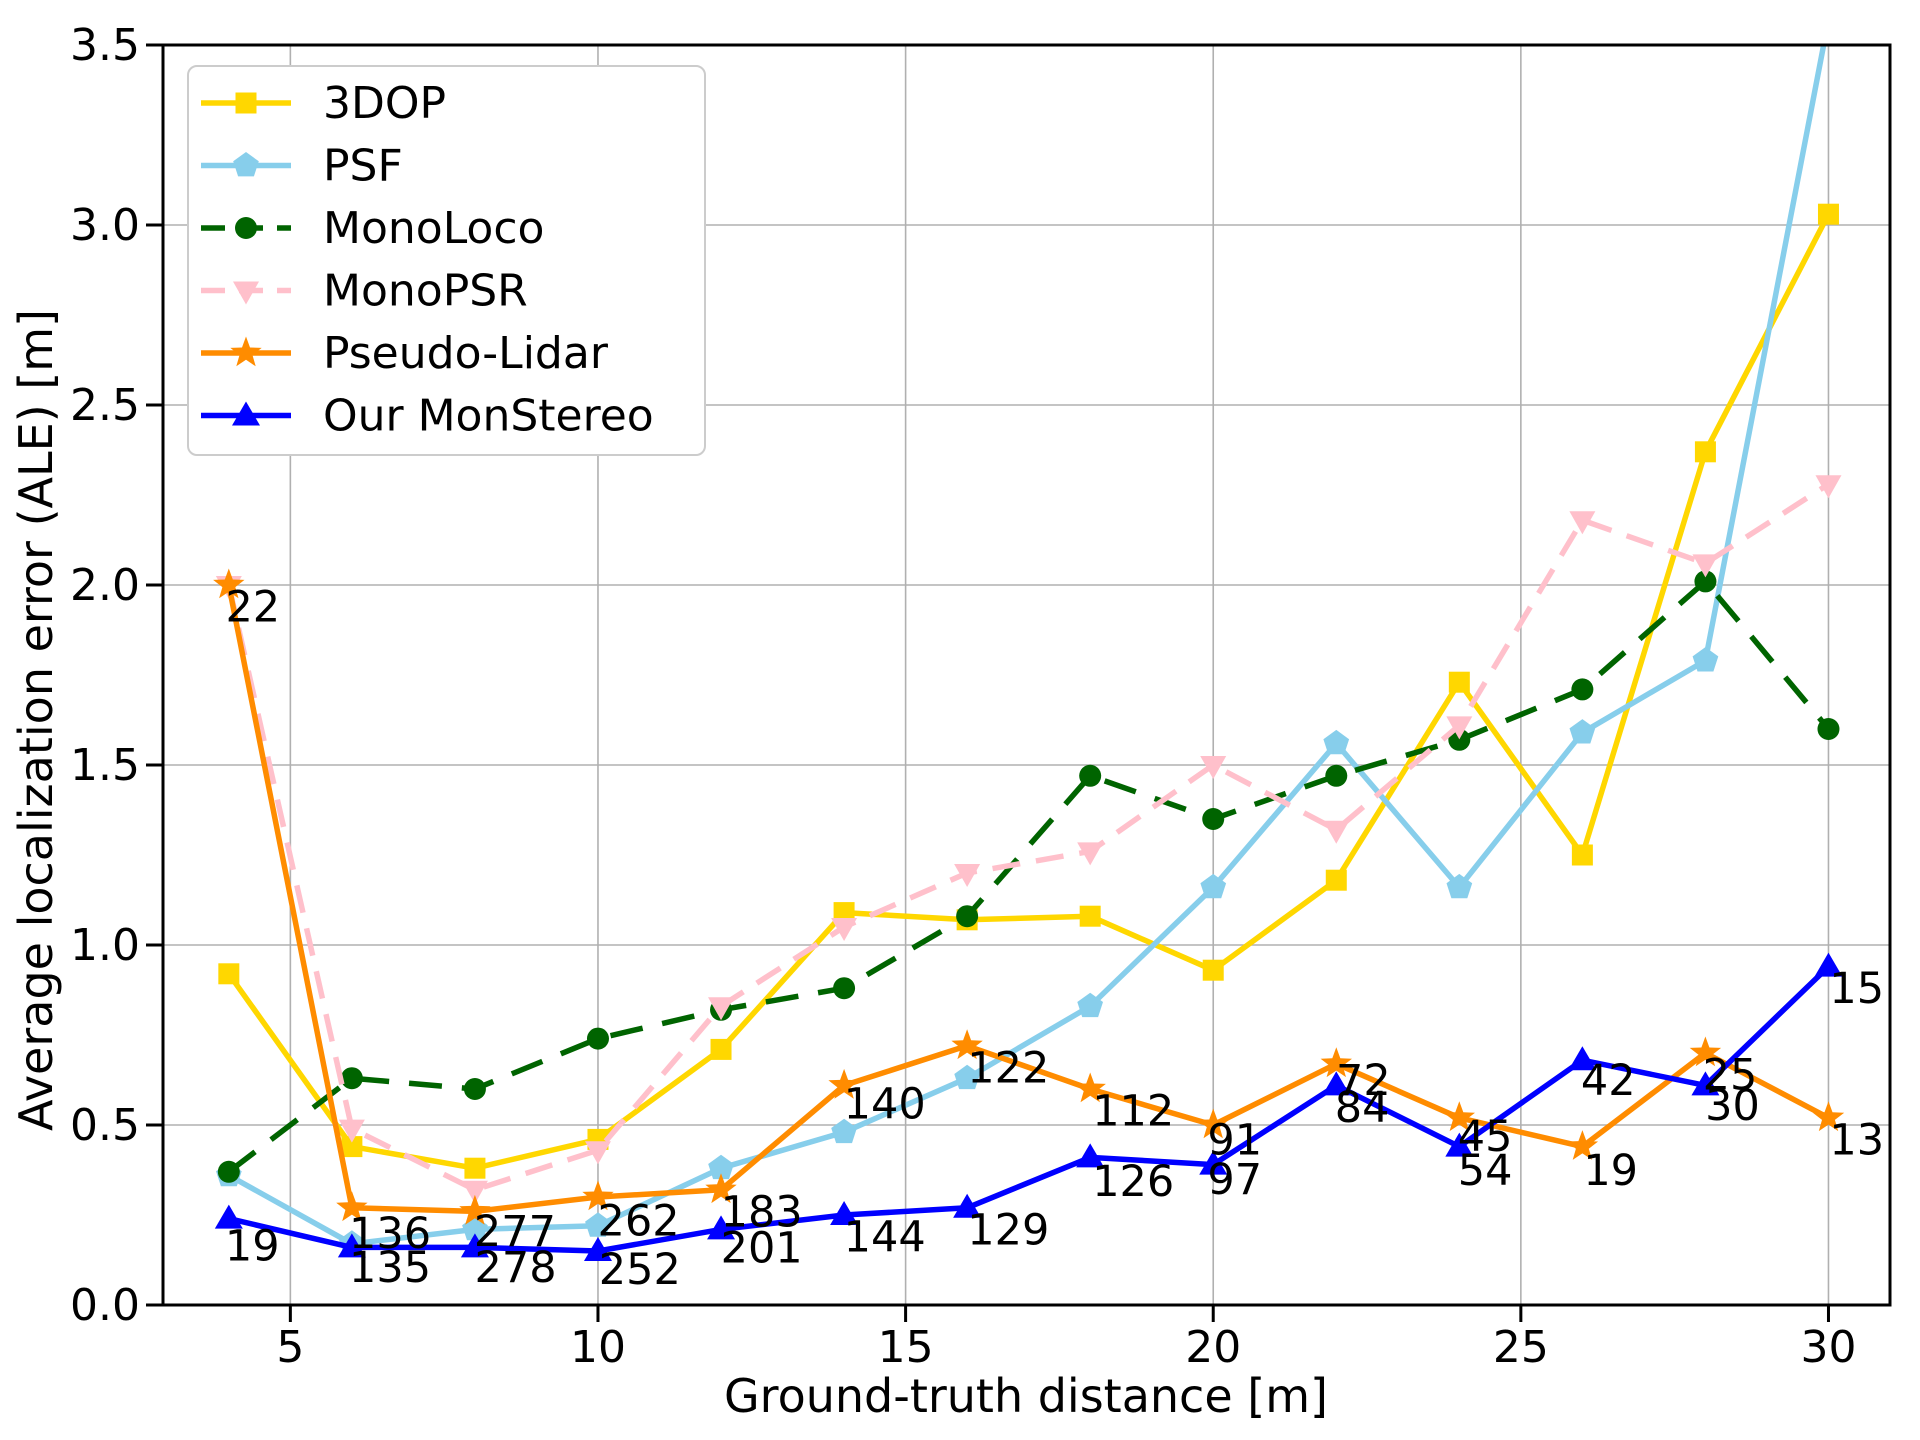 Image resolution: width=1920 pixels, height=1440 pixels. I want to click on count-annotation: 144, so click(885, 1238).